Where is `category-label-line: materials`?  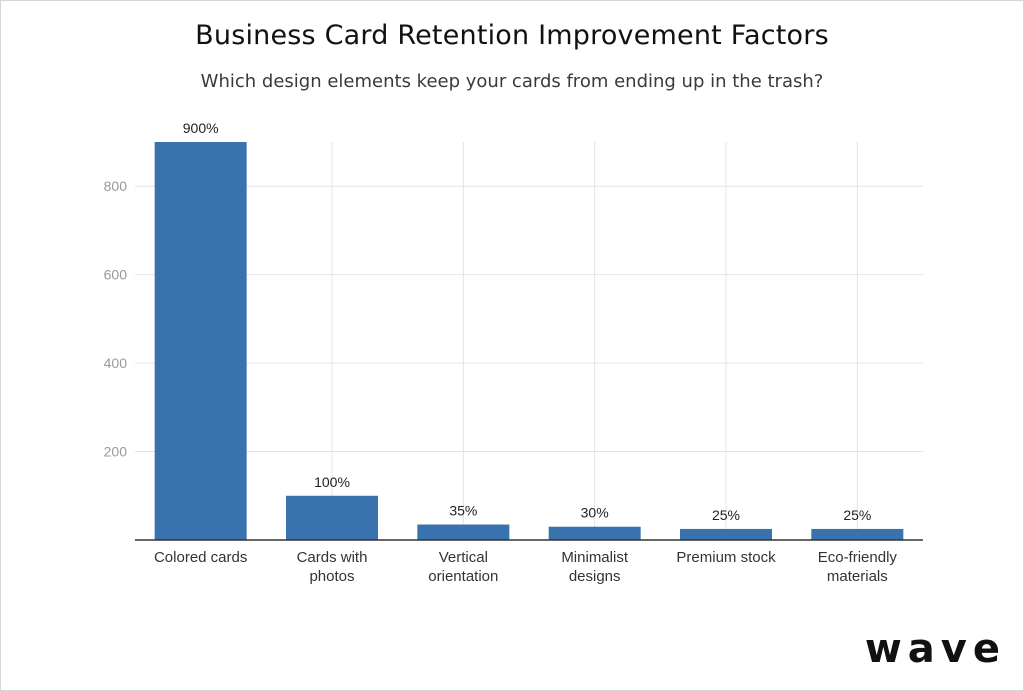
category-label-line: materials is located at coordinates (857, 576).